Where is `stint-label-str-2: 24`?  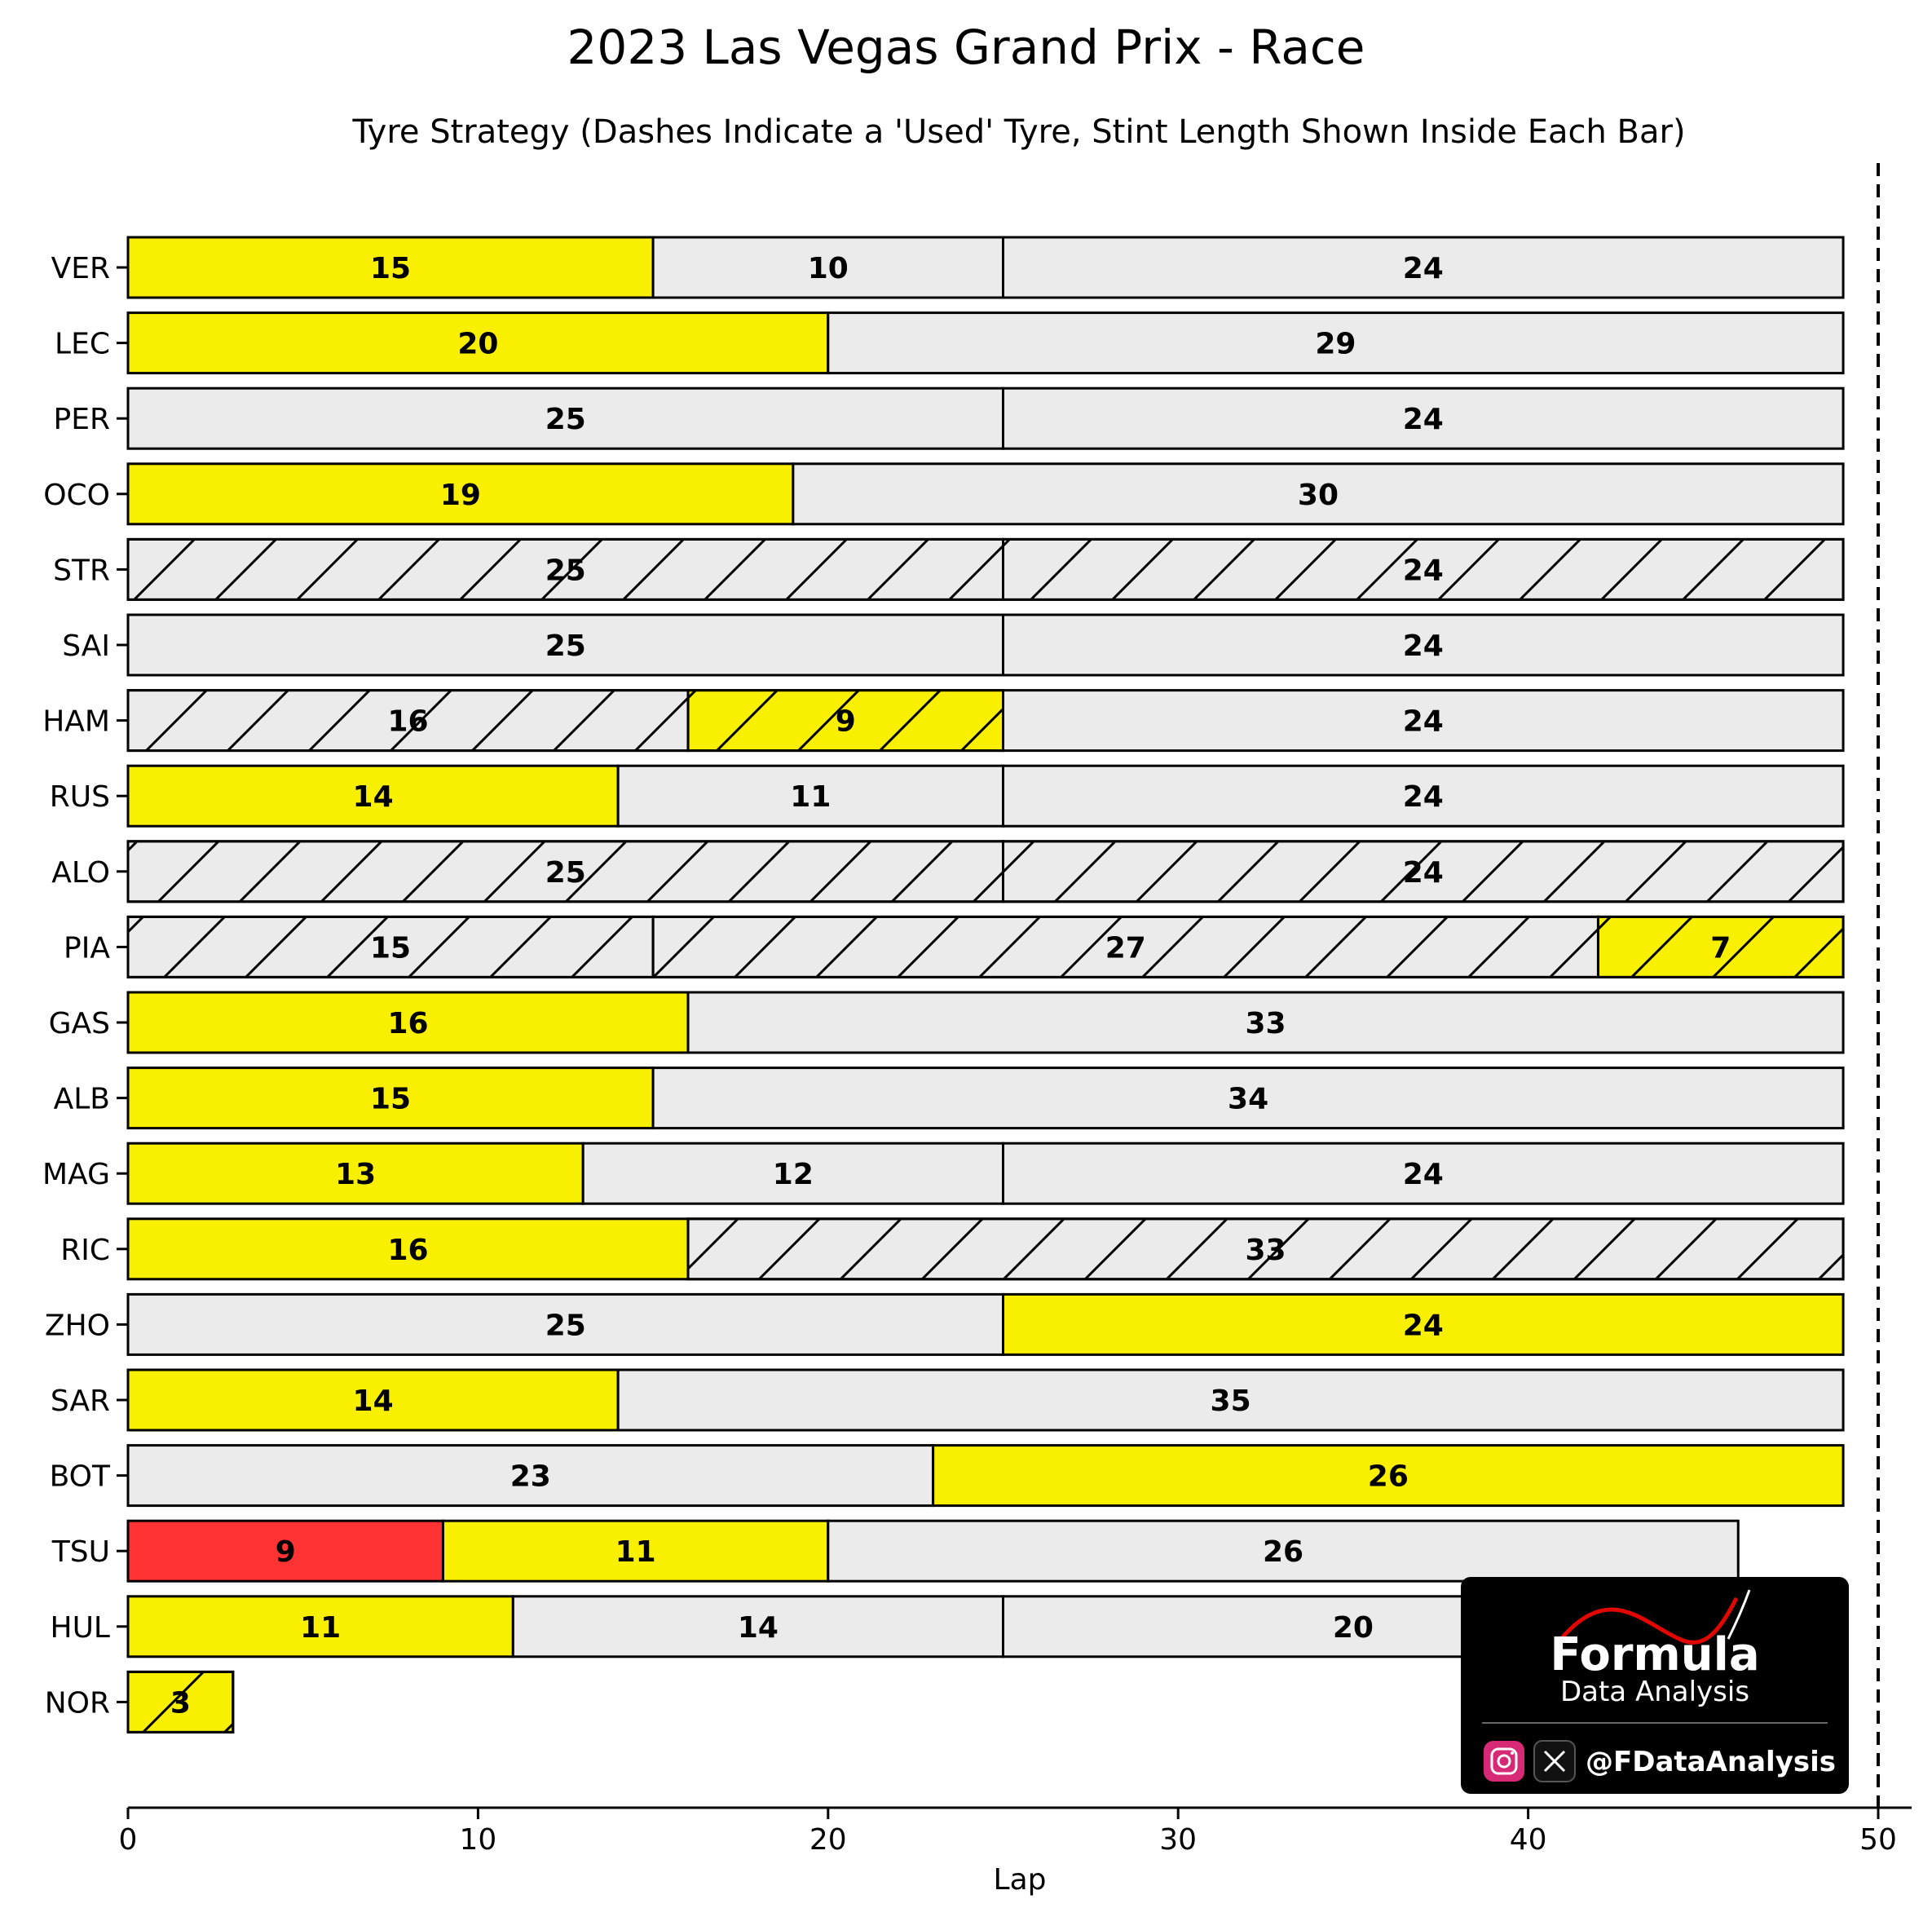 stint-label-str-2: 24 is located at coordinates (1423, 570).